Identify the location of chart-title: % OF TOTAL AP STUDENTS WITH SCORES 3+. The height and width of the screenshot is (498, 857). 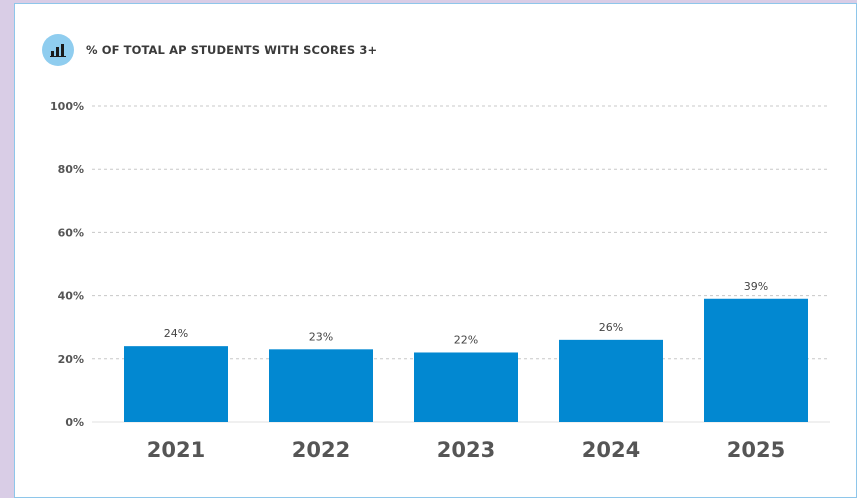
(232, 50).